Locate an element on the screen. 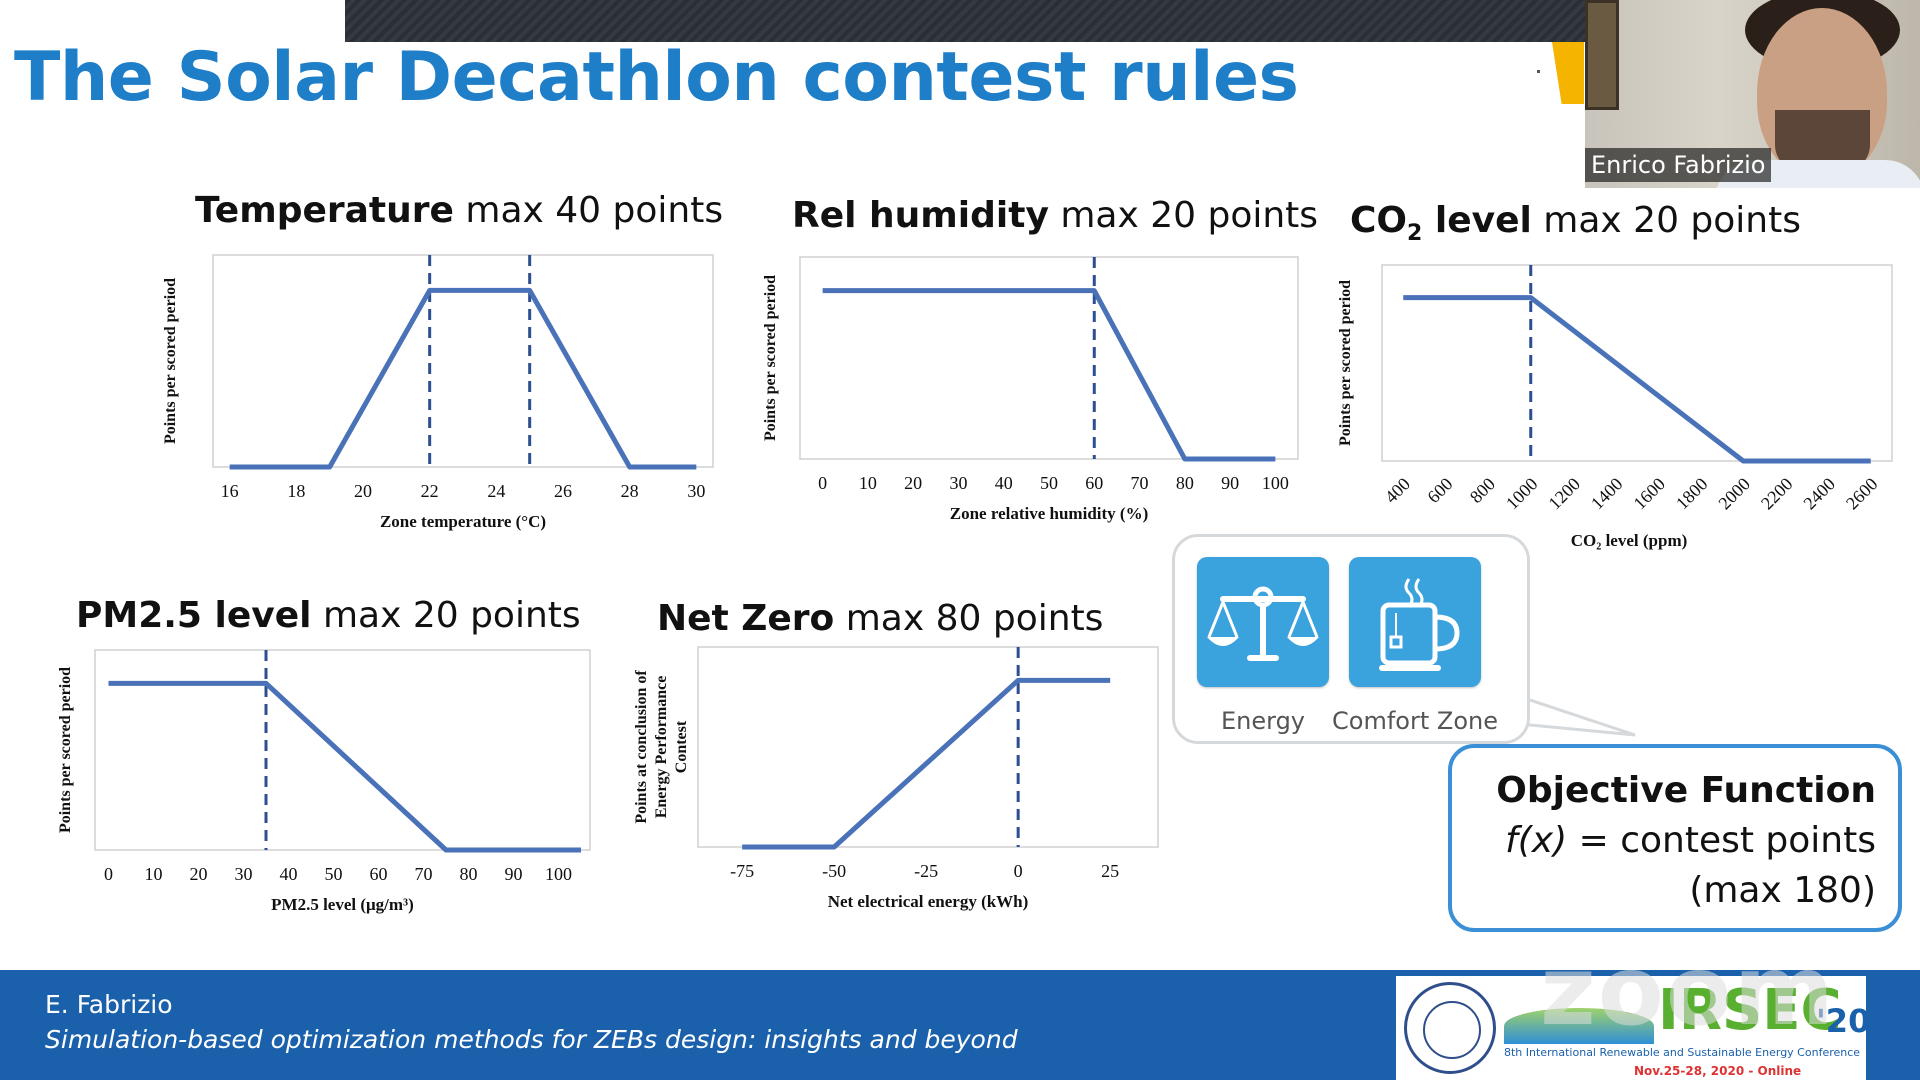  netzero-heading-bold: Net Zero is located at coordinates (746, 618).